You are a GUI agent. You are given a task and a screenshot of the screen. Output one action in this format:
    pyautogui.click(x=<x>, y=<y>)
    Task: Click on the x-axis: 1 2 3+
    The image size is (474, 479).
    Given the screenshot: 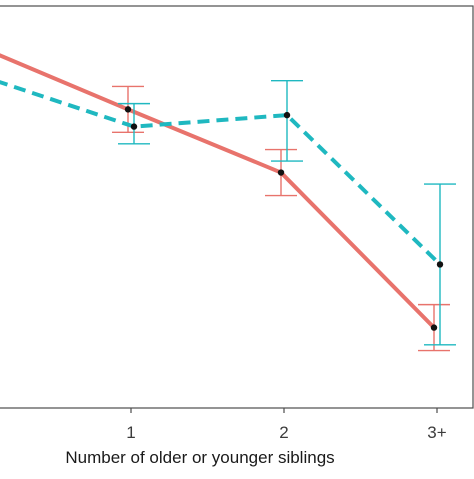 What is the action you would take?
    pyautogui.click(x=286, y=425)
    